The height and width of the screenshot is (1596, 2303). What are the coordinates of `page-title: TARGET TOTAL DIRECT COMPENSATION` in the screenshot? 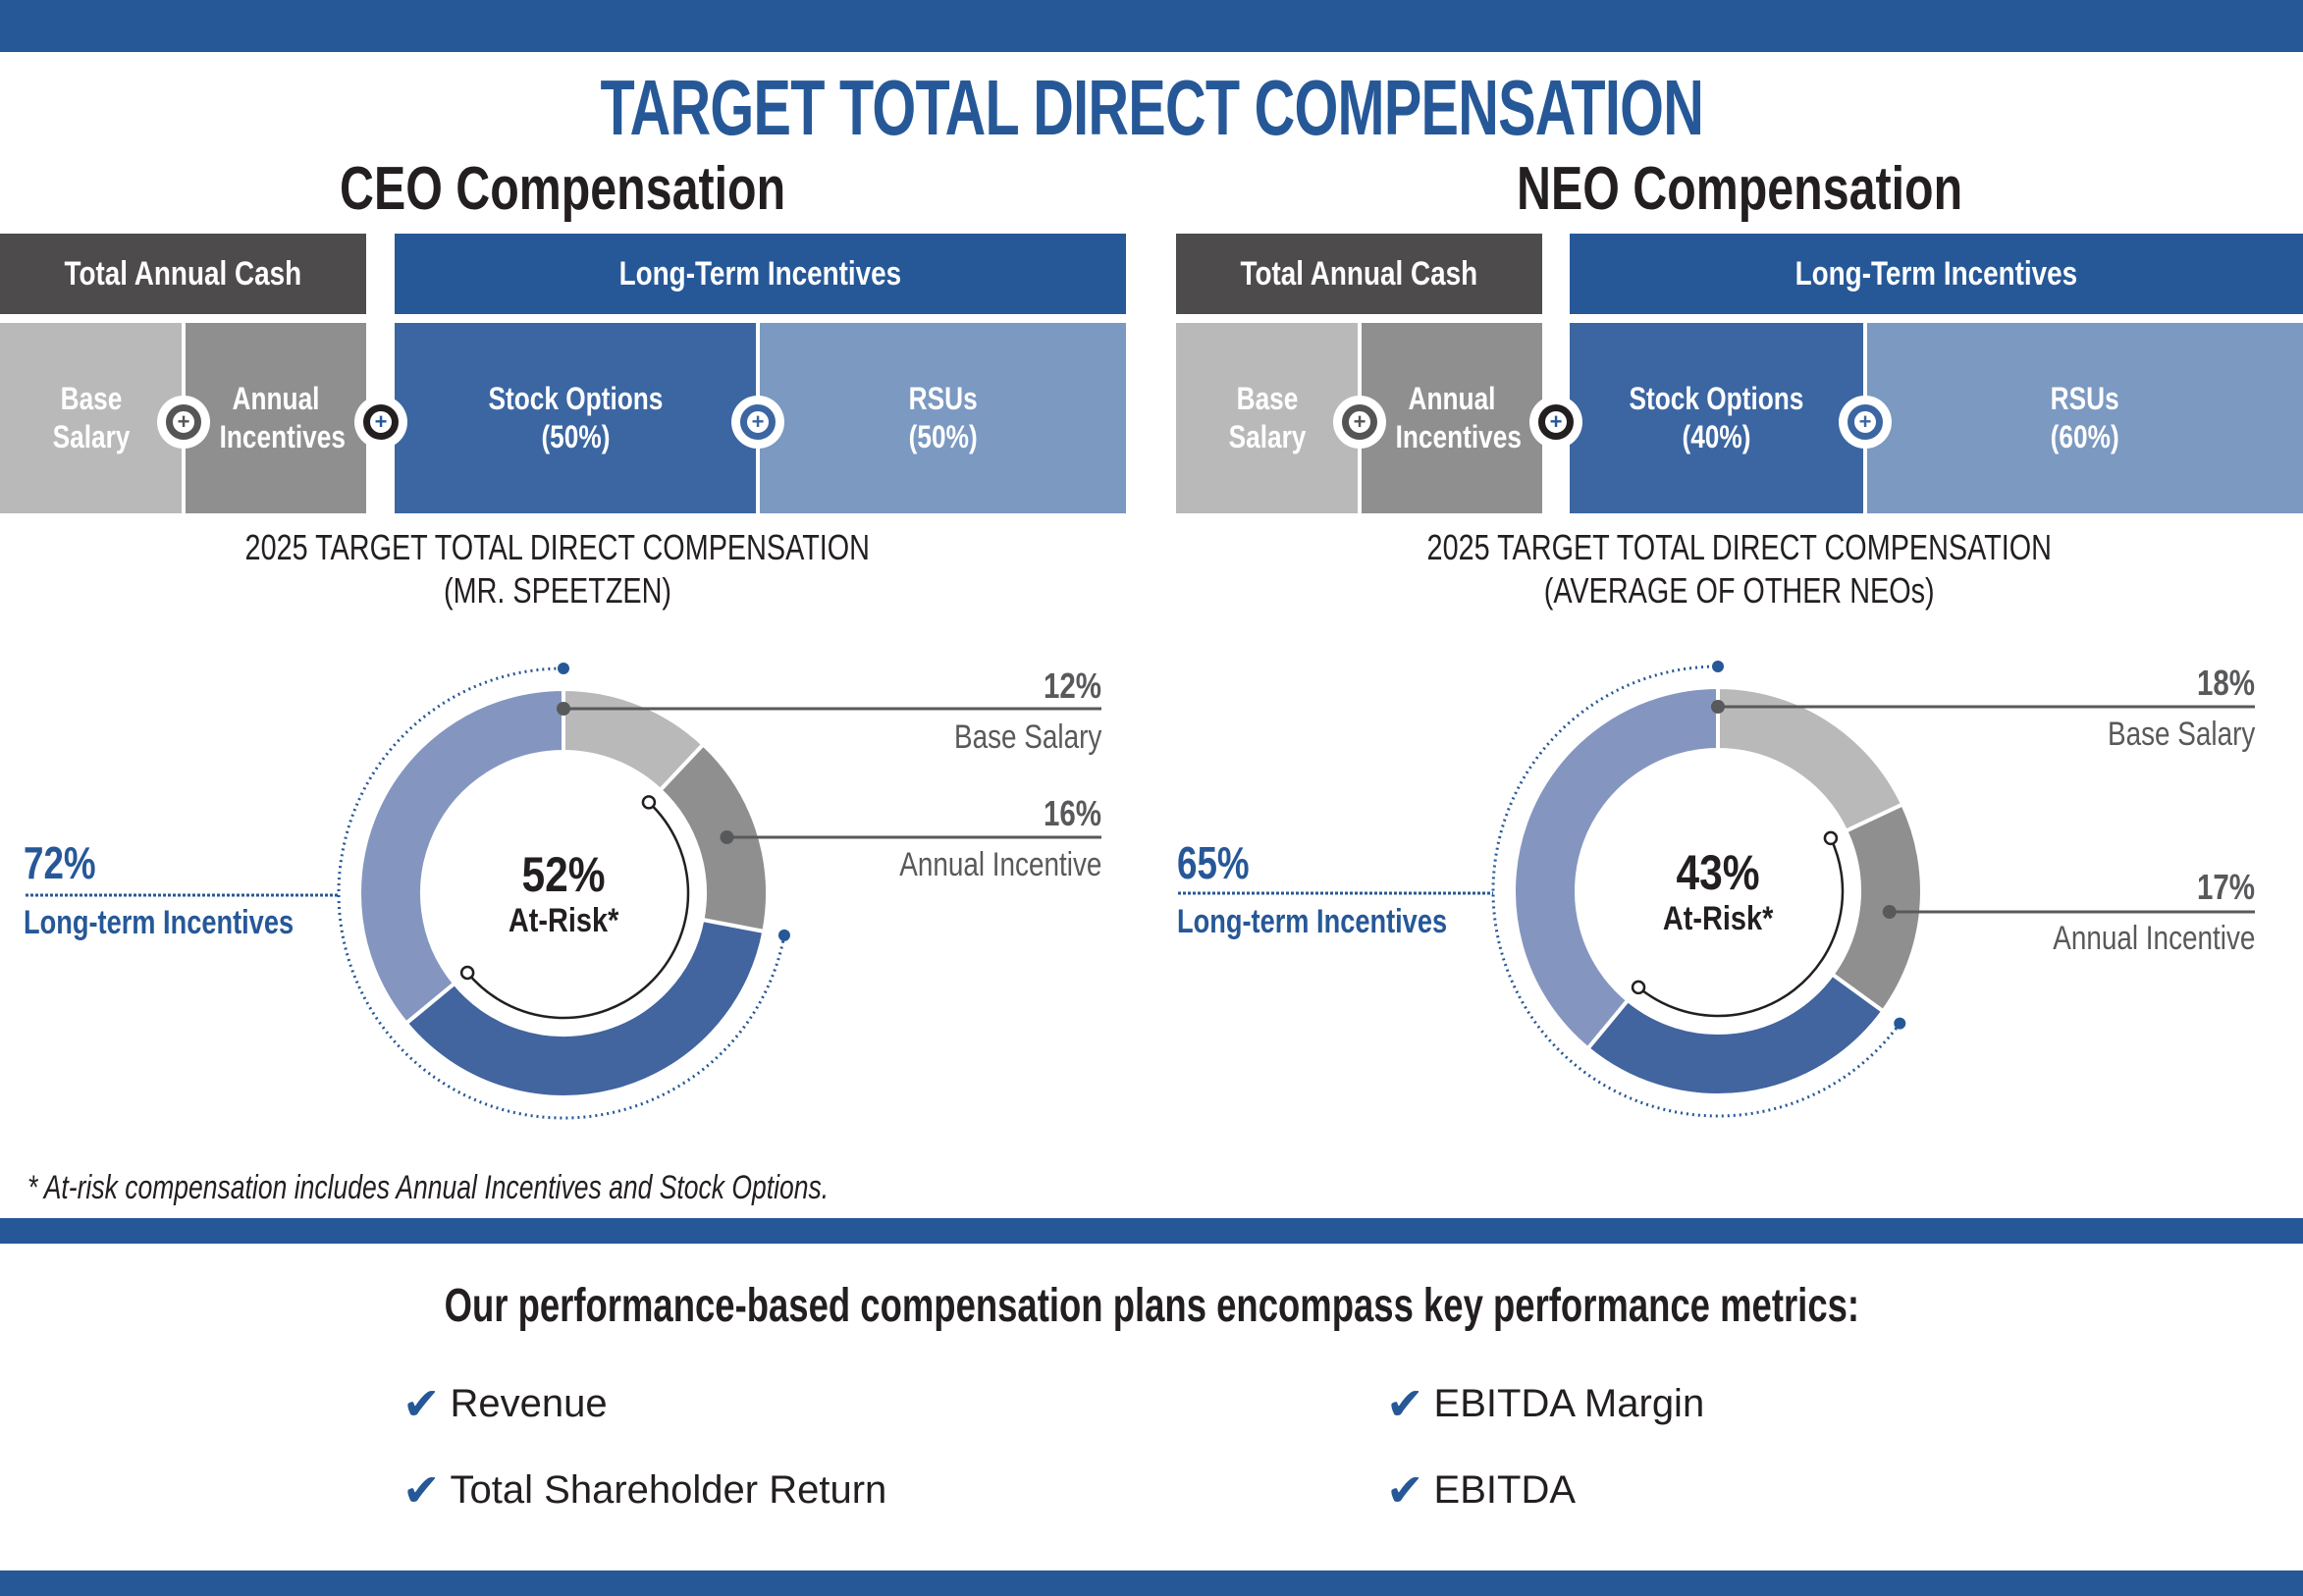 It's located at (1151, 107).